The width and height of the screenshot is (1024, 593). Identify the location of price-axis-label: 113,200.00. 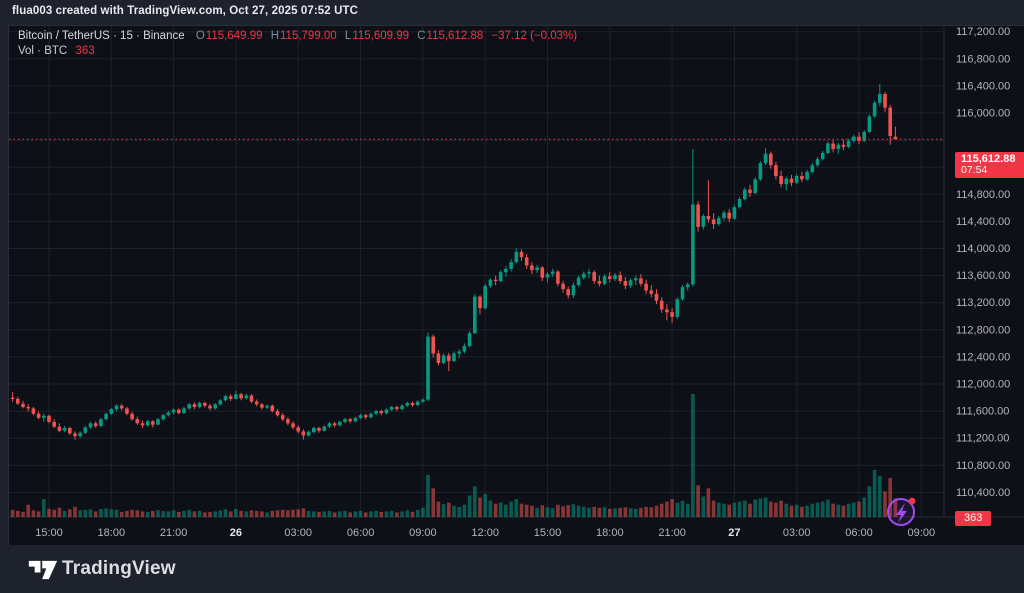
(983, 303).